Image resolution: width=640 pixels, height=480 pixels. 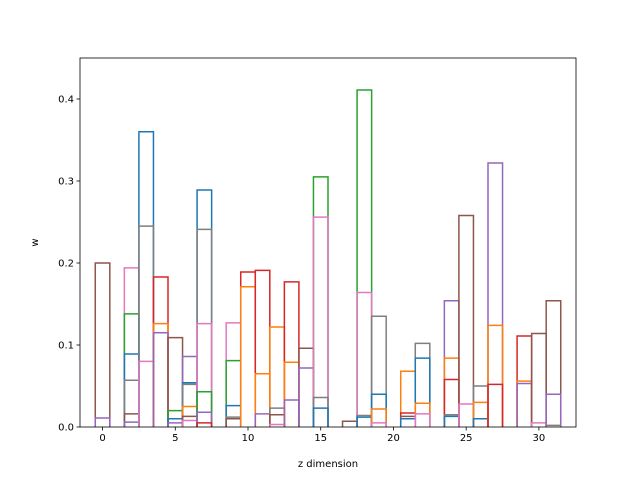 I want to click on x-tick-label: 25, so click(x=466, y=438).